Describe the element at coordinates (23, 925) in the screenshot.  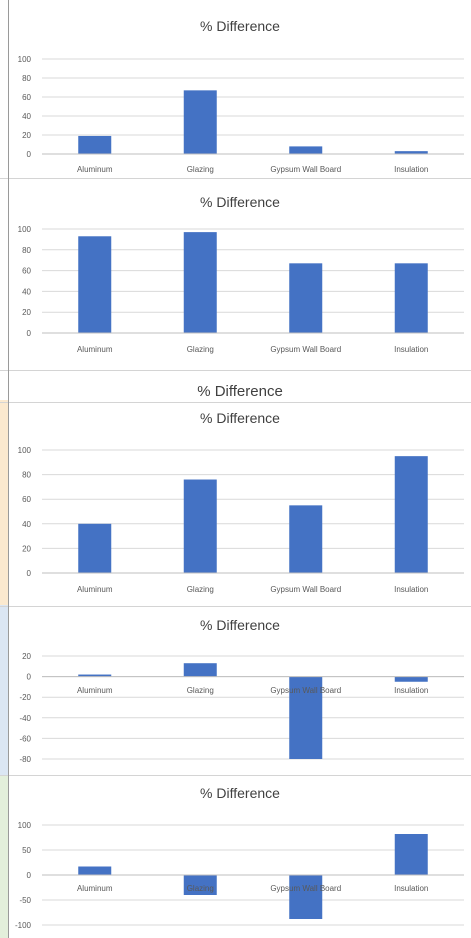
I see `y-tick-label: -100` at that location.